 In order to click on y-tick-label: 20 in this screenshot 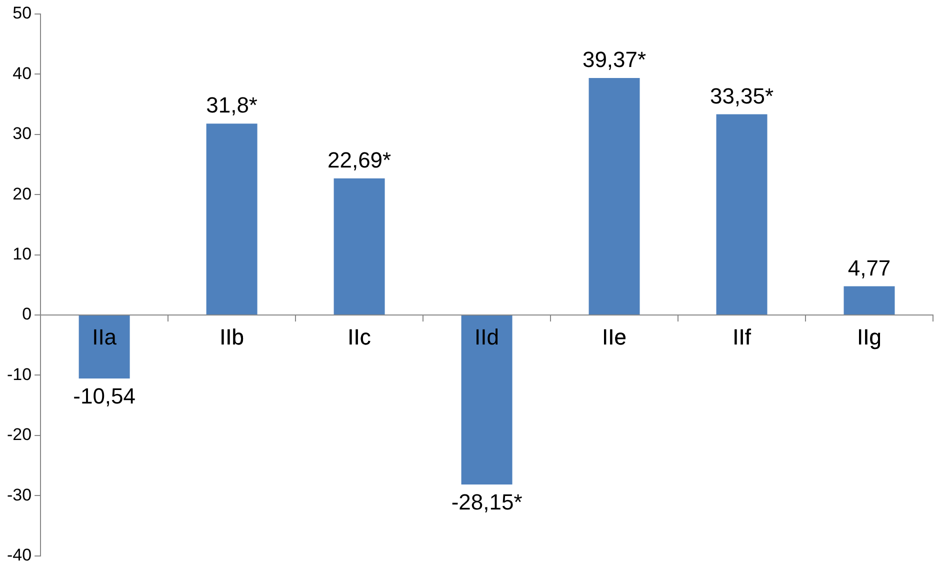, I will do `click(22, 194)`.